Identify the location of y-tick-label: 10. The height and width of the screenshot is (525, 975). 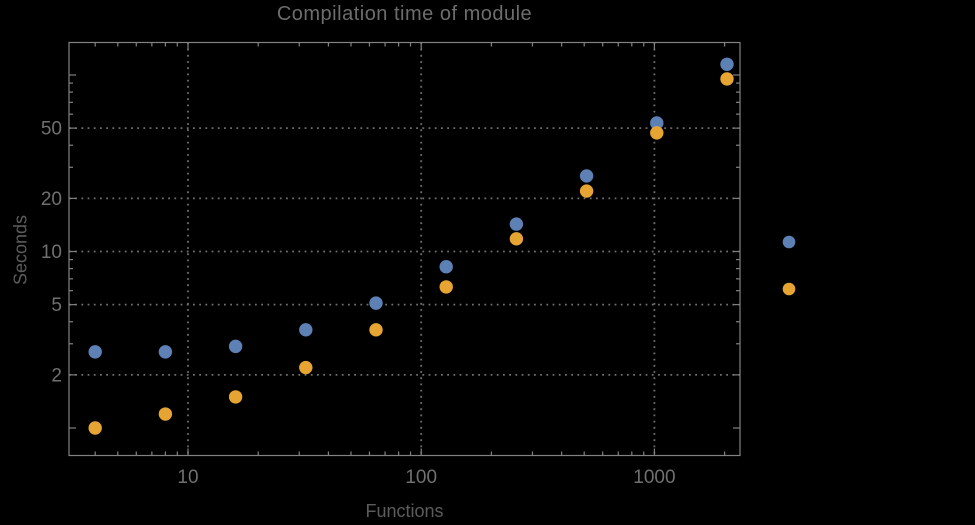
(51, 252).